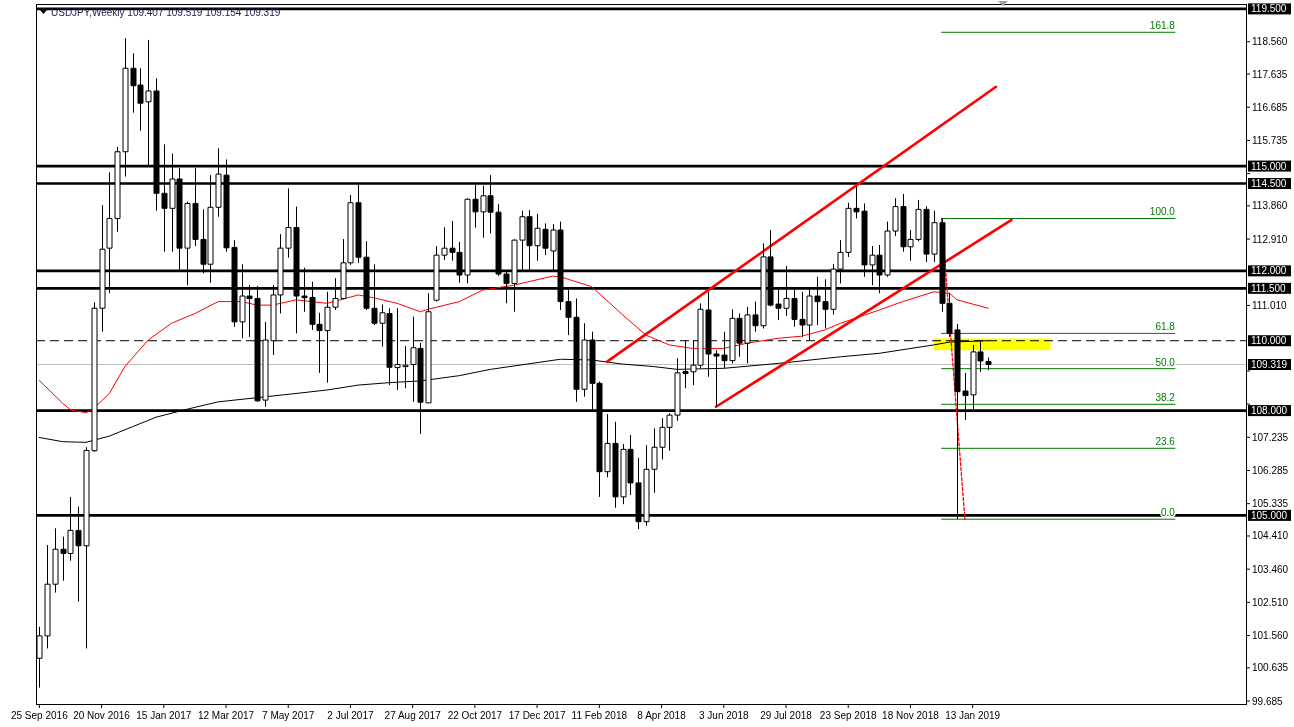 The width and height of the screenshot is (1294, 727). What do you see at coordinates (911, 715) in the screenshot?
I see `x-tick-label: 18 Nov 2018` at bounding box center [911, 715].